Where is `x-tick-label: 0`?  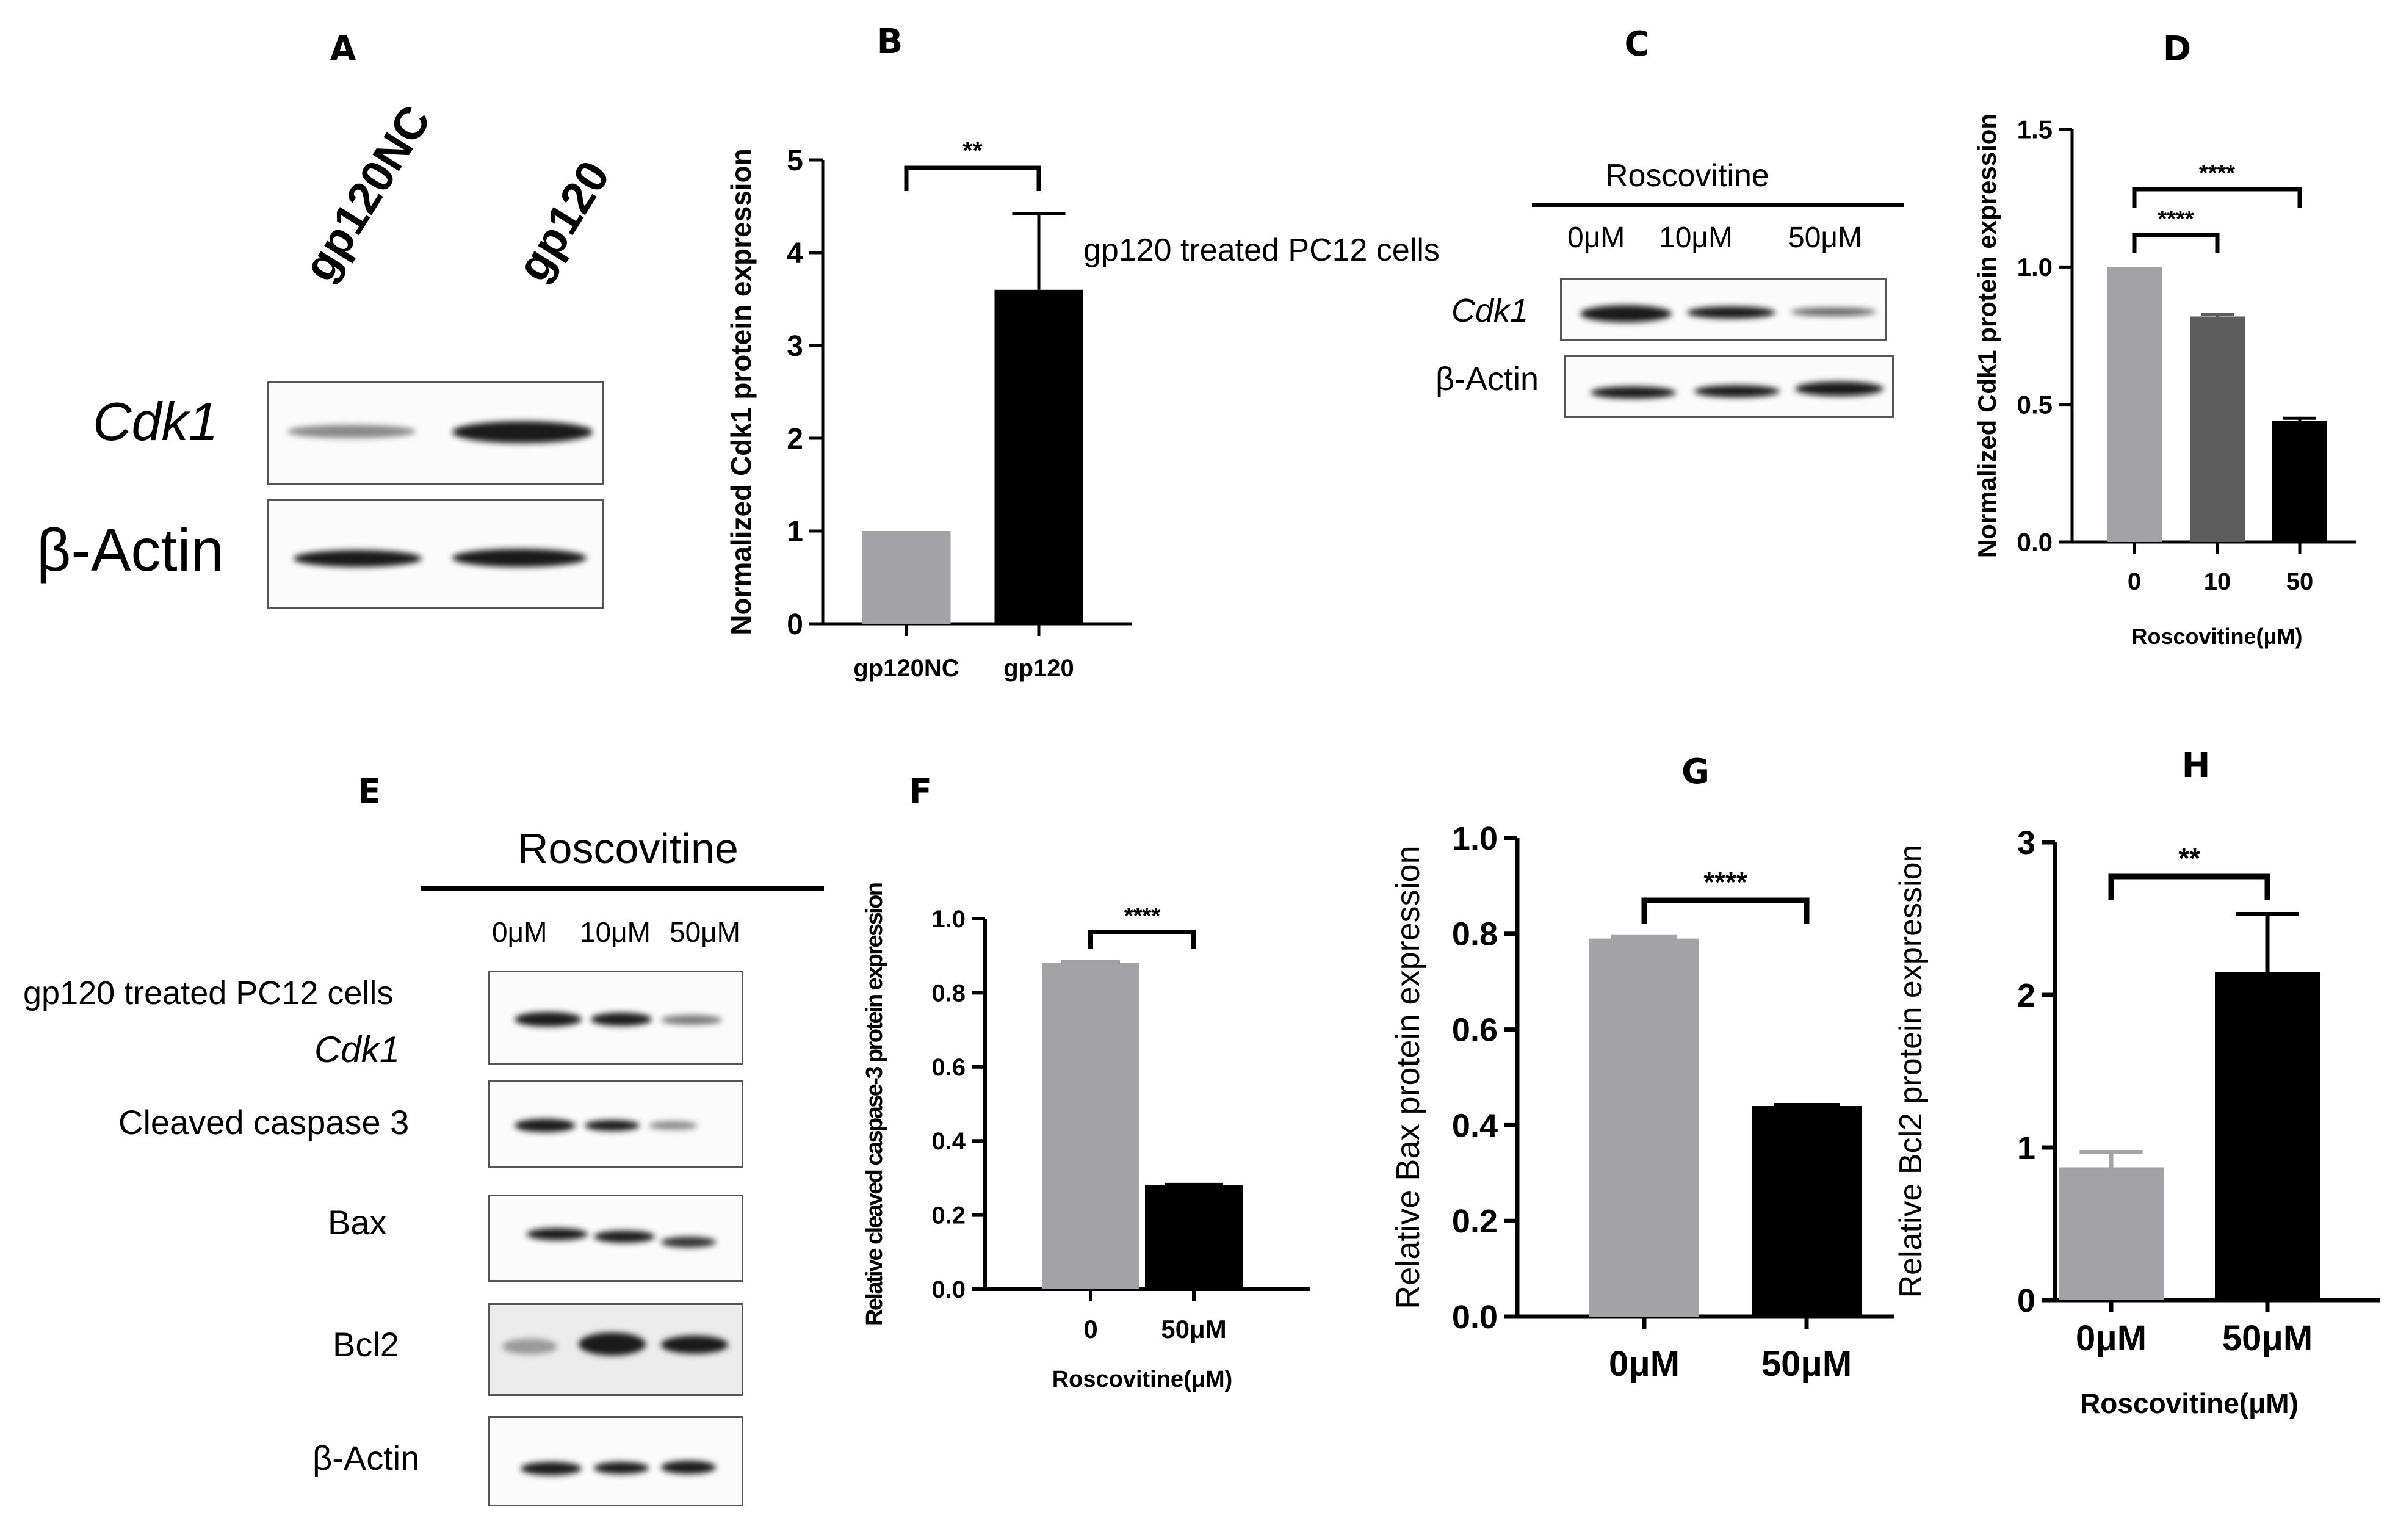
x-tick-label: 0 is located at coordinates (1090, 1329).